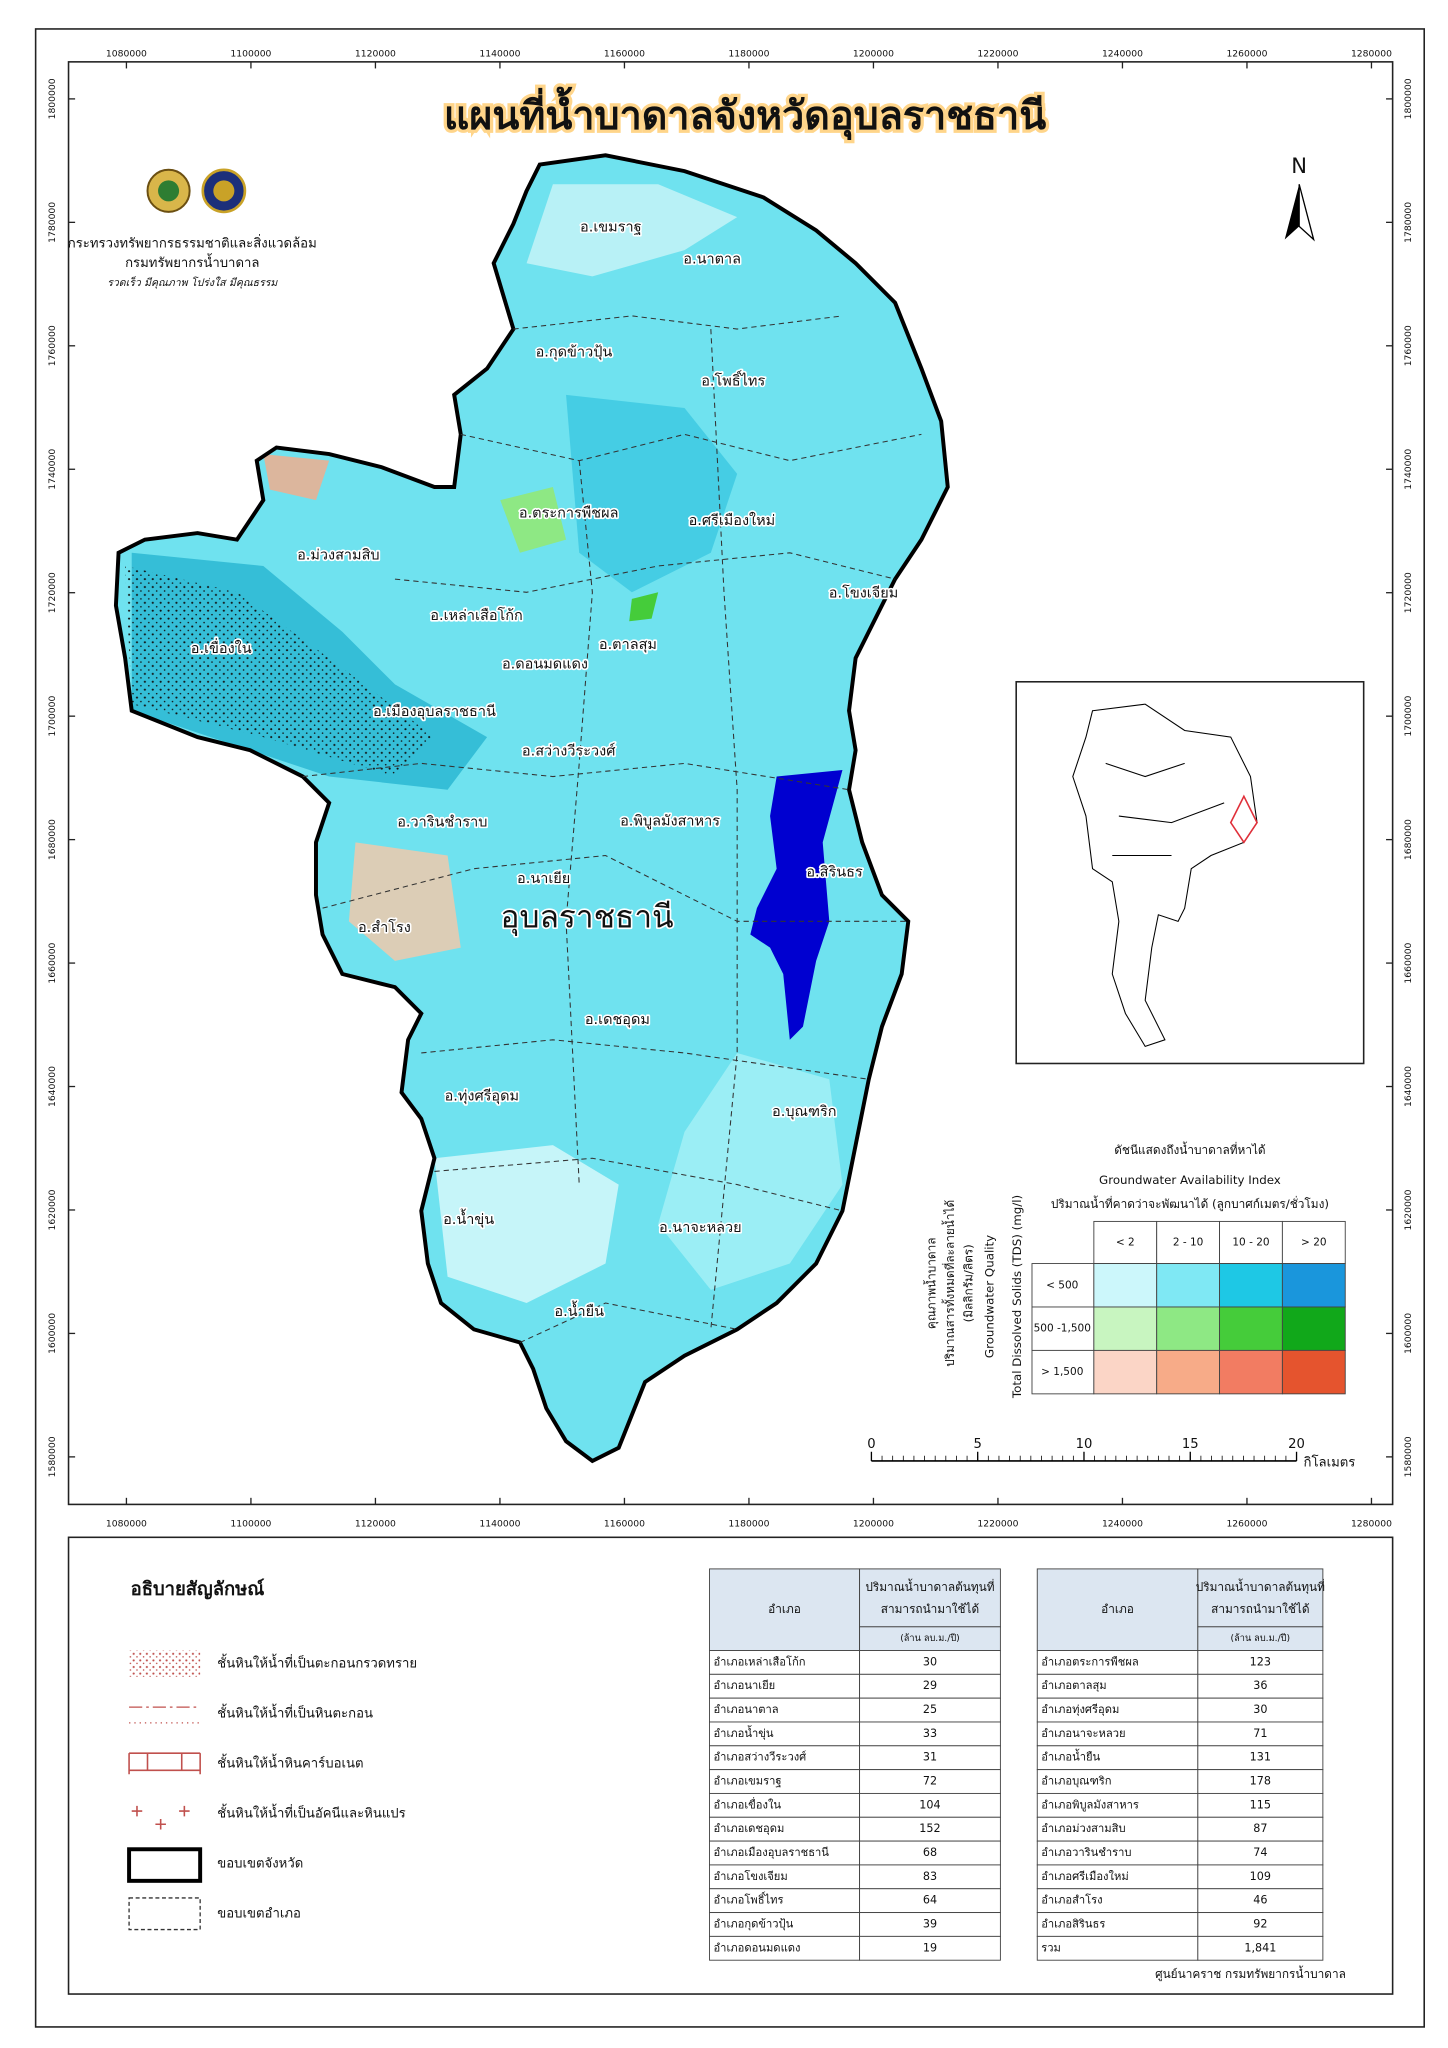 This screenshot has width=1448, height=2048. Describe the element at coordinates (759, 1661) in the screenshot. I see `table-district: อำเภอเหล่าเสือโก้ก` at that location.